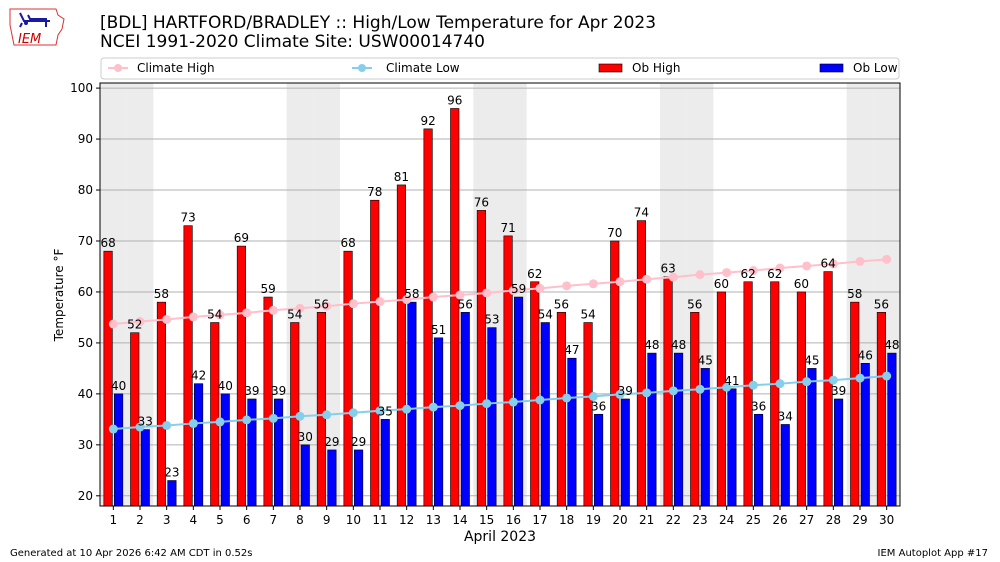 This screenshot has height=562, width=1000. Describe the element at coordinates (571, 350) in the screenshot. I see `ob-low-label: 47` at that location.